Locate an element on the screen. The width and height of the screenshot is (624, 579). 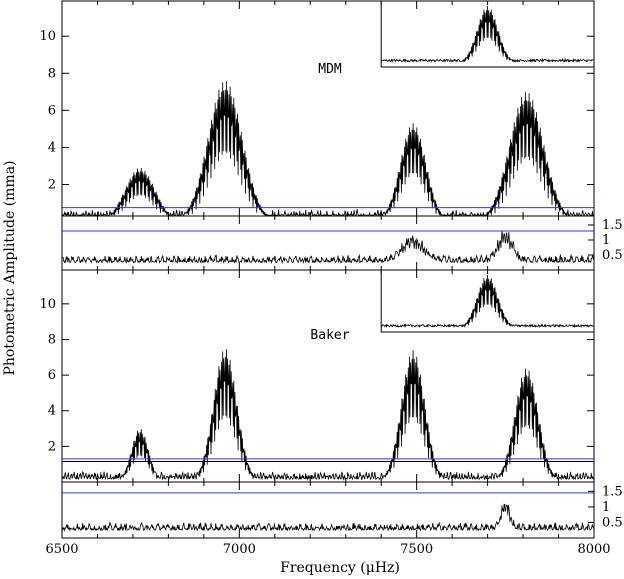
x-tick-label: 8000 is located at coordinates (593, 549).